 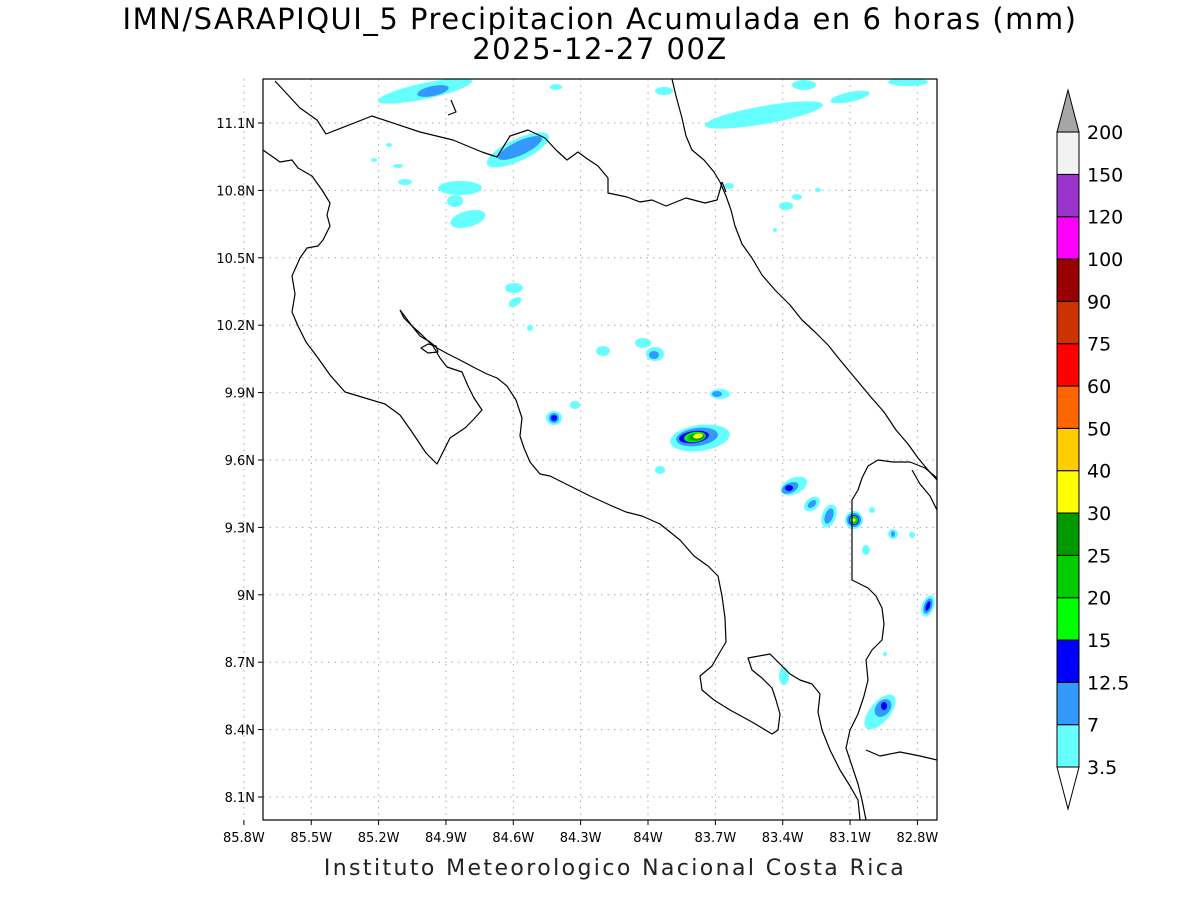 I want to click on colorbar-label: 3.5, so click(x=1102, y=768).